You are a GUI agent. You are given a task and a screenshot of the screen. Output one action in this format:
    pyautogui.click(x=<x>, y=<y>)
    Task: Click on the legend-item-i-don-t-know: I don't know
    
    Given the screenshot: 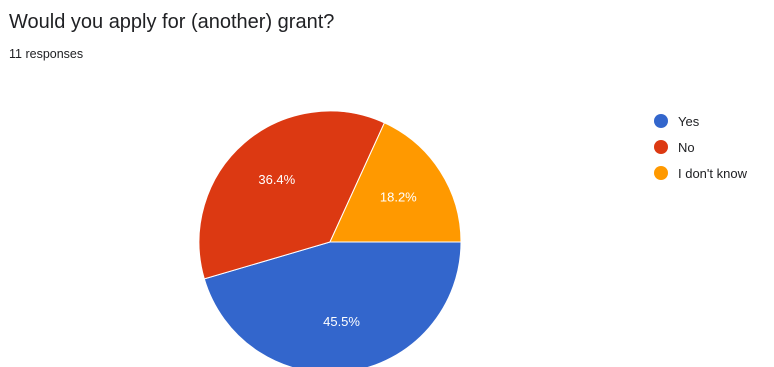 What is the action you would take?
    pyautogui.click(x=700, y=173)
    